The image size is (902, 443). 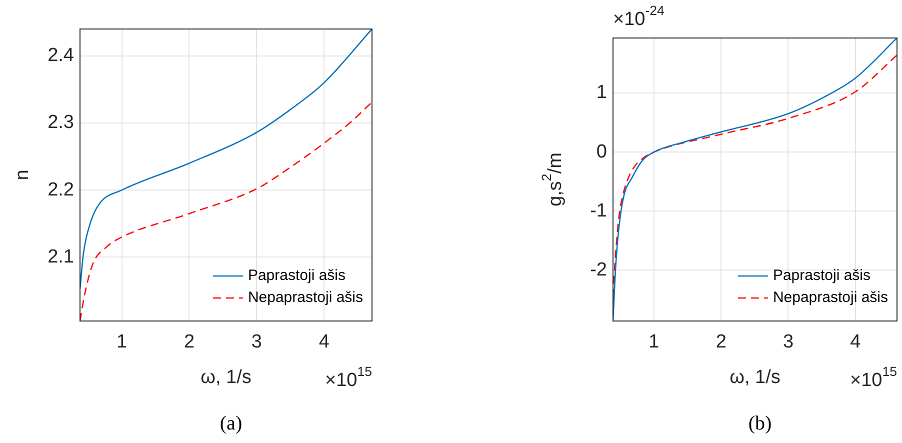 I want to click on y-tick-label: -2, so click(x=598, y=269).